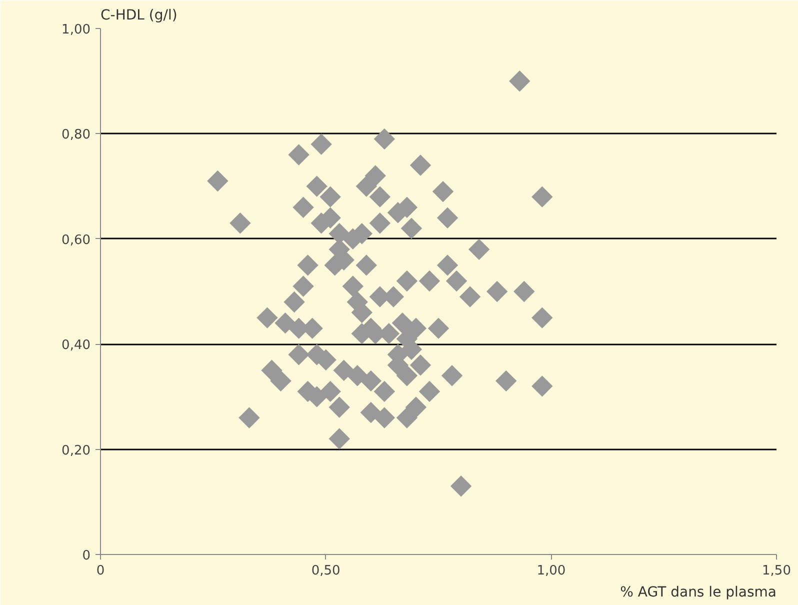 This screenshot has height=605, width=798. Describe the element at coordinates (551, 571) in the screenshot. I see `x-tick-label: 1,00` at that location.